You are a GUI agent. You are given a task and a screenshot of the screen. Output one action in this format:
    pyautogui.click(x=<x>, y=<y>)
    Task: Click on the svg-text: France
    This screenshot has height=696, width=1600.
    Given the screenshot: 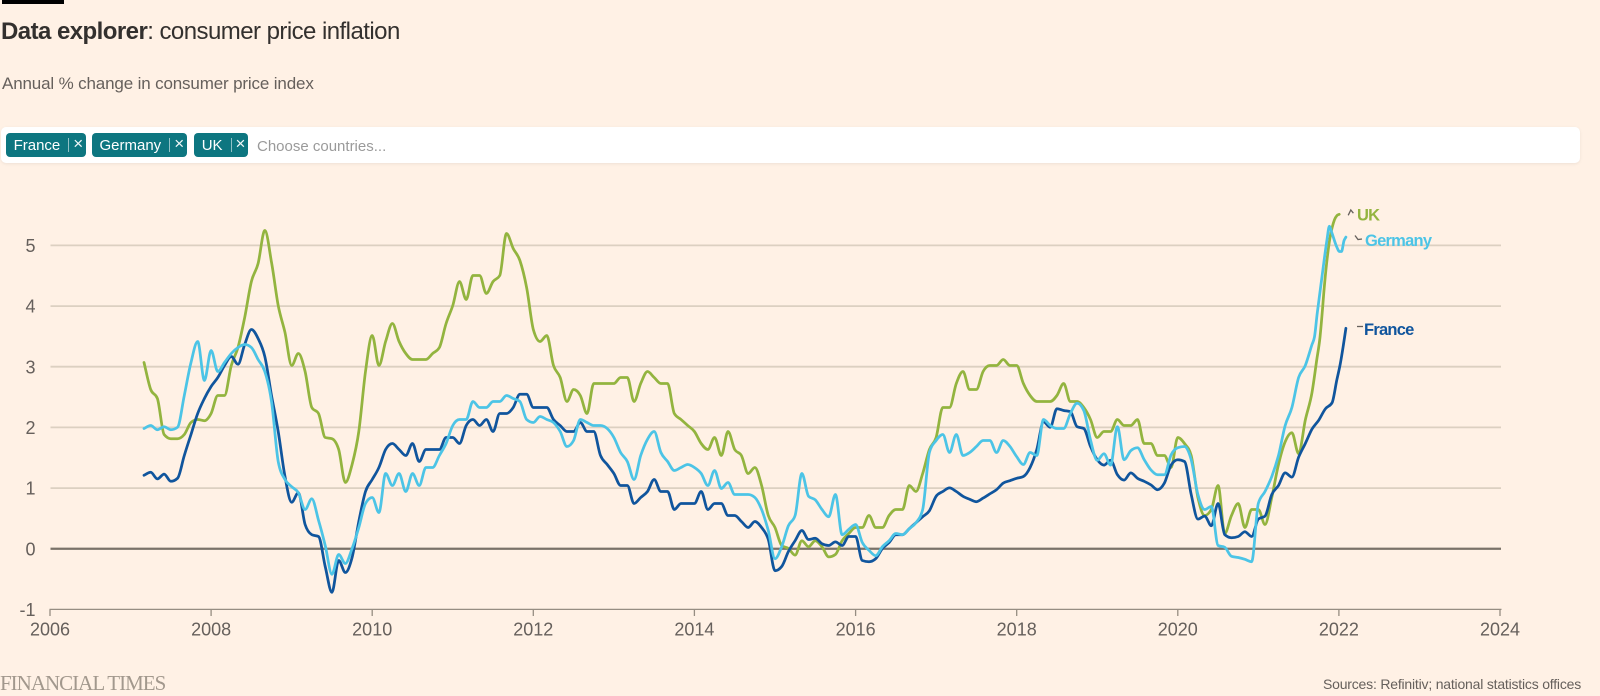 What is the action you would take?
    pyautogui.click(x=1389, y=330)
    